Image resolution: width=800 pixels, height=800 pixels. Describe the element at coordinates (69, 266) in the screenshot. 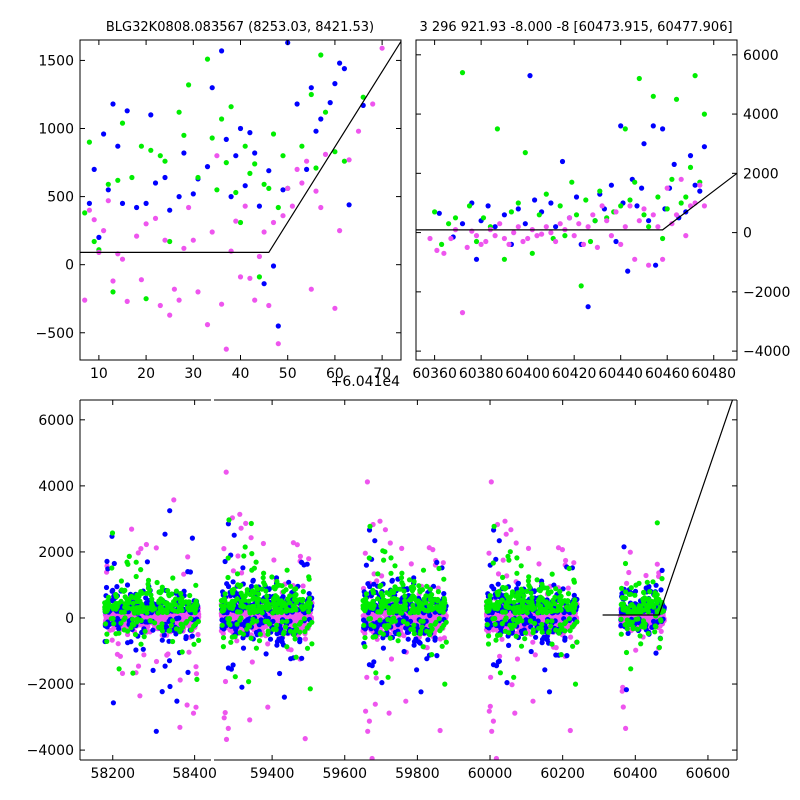

I see `tl-y-tick-label: 0` at that location.